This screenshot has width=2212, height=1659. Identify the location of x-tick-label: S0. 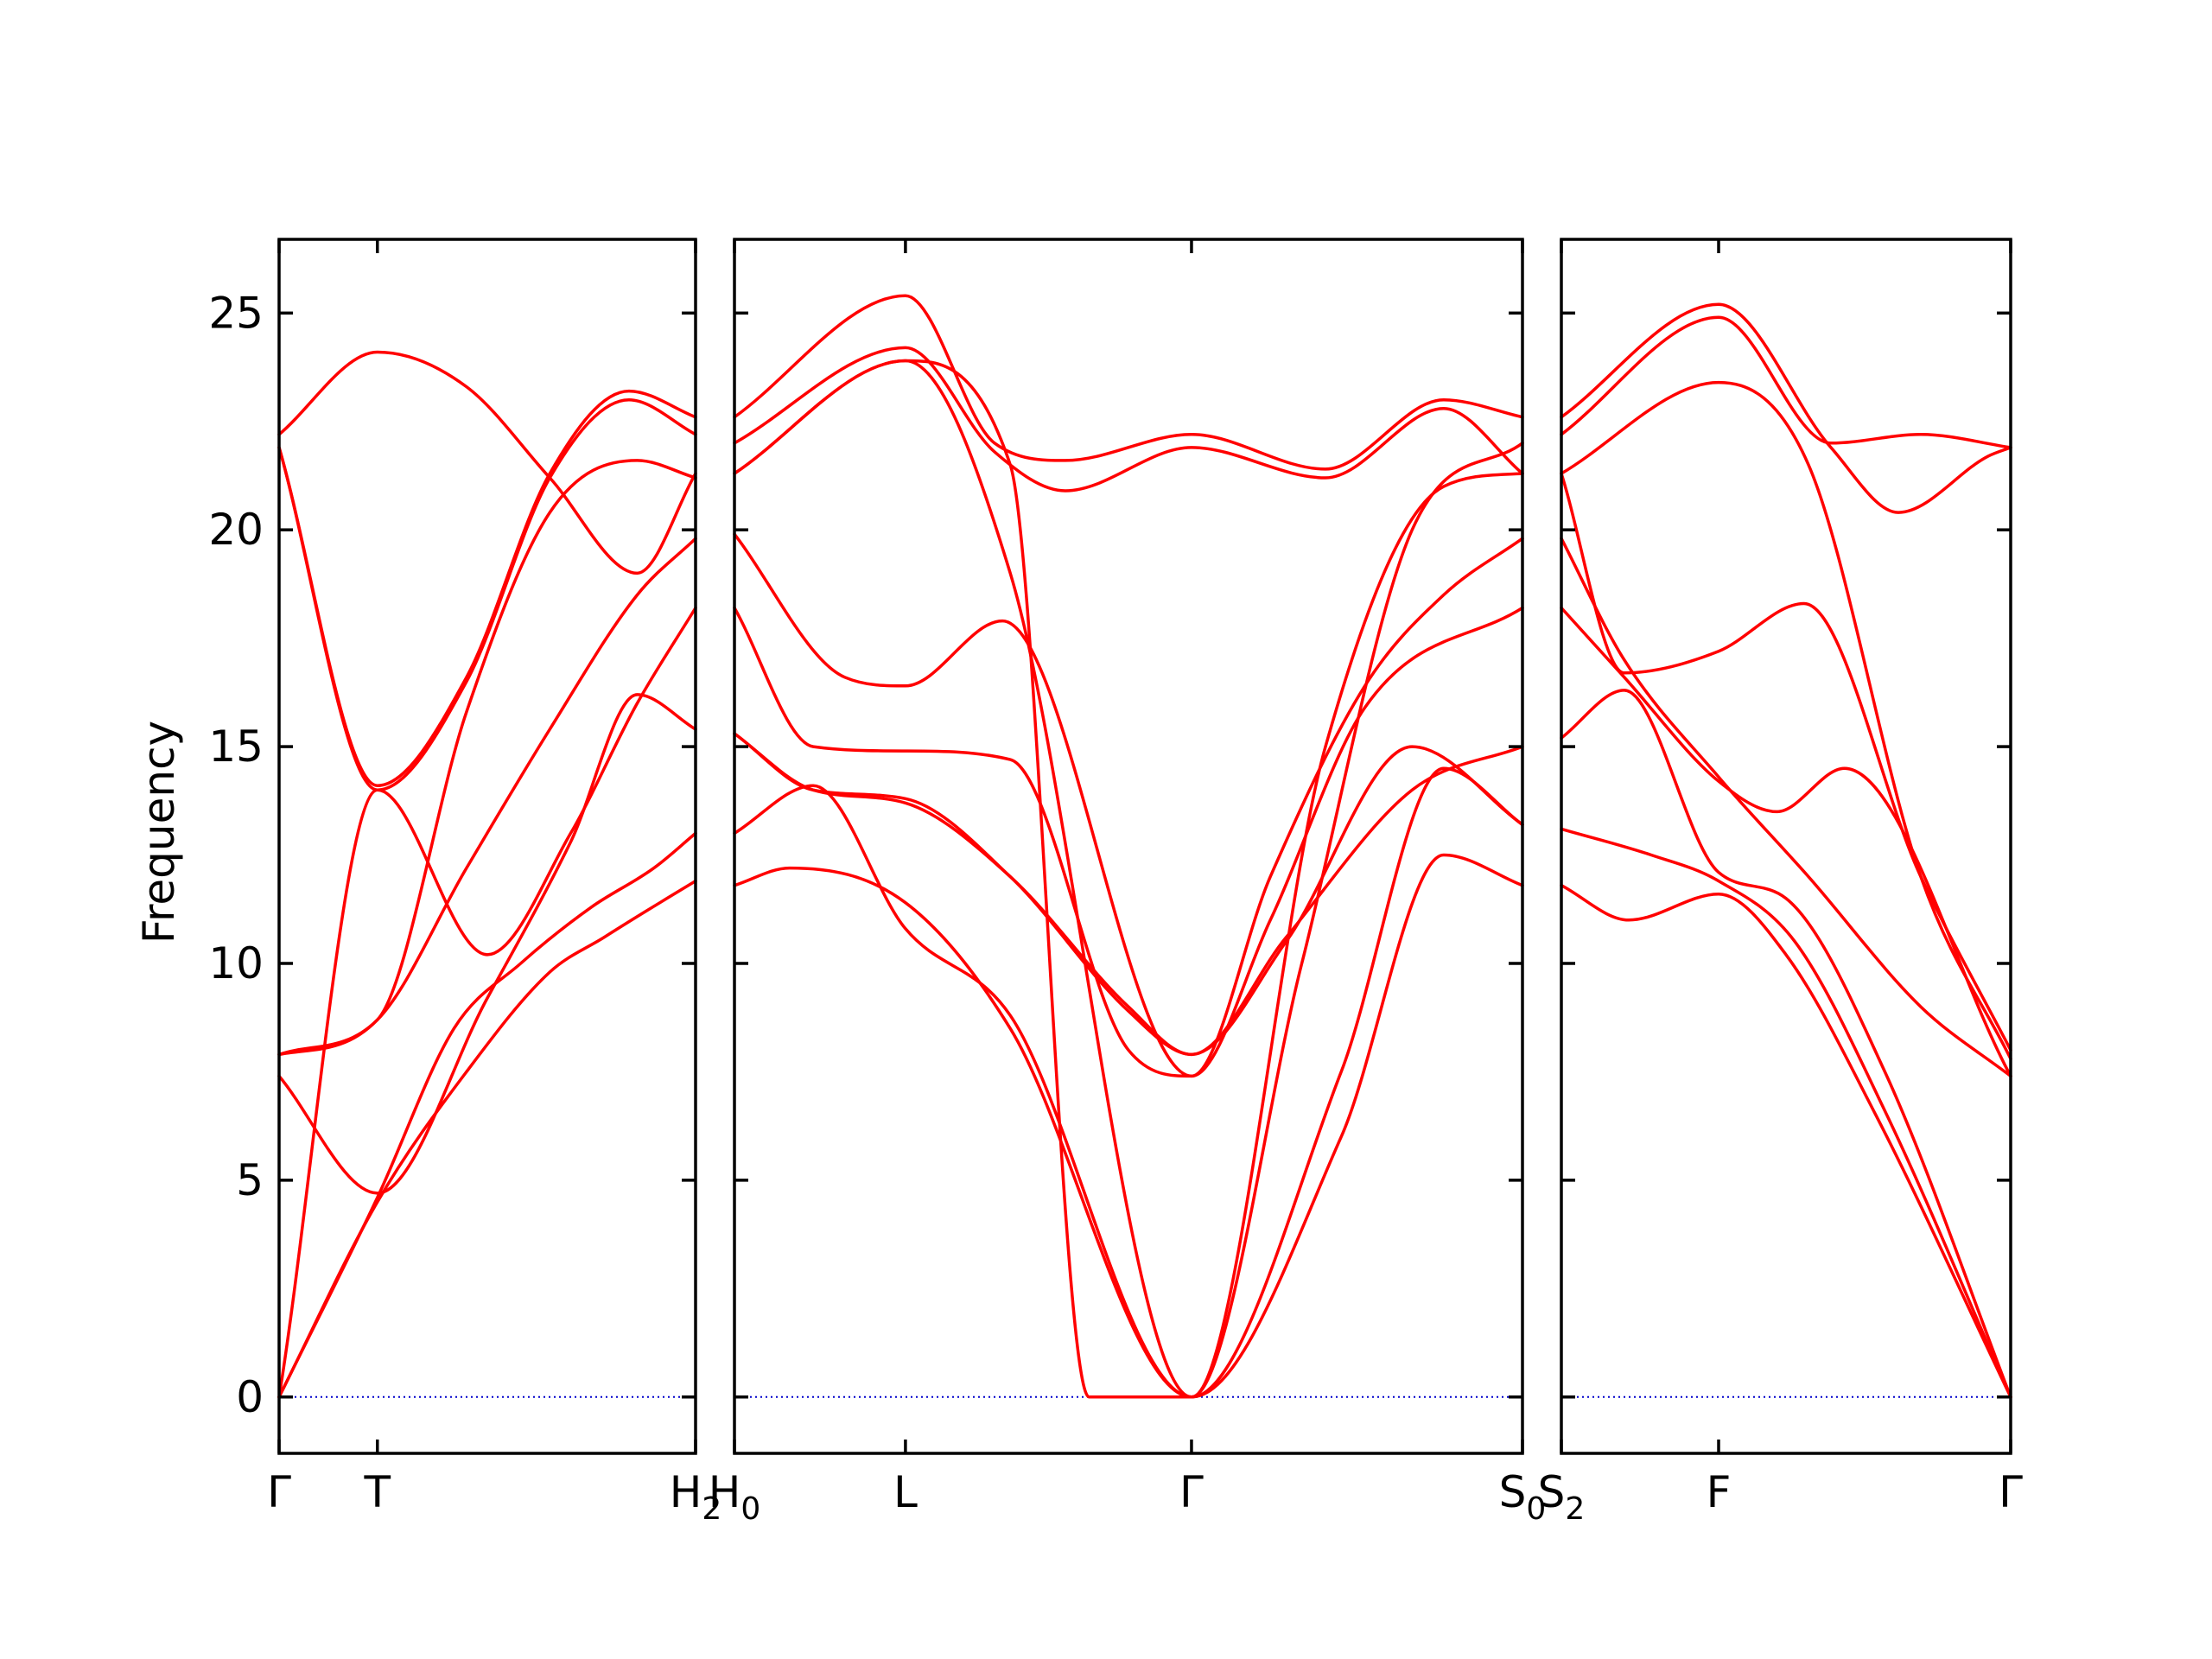
(1523, 1497).